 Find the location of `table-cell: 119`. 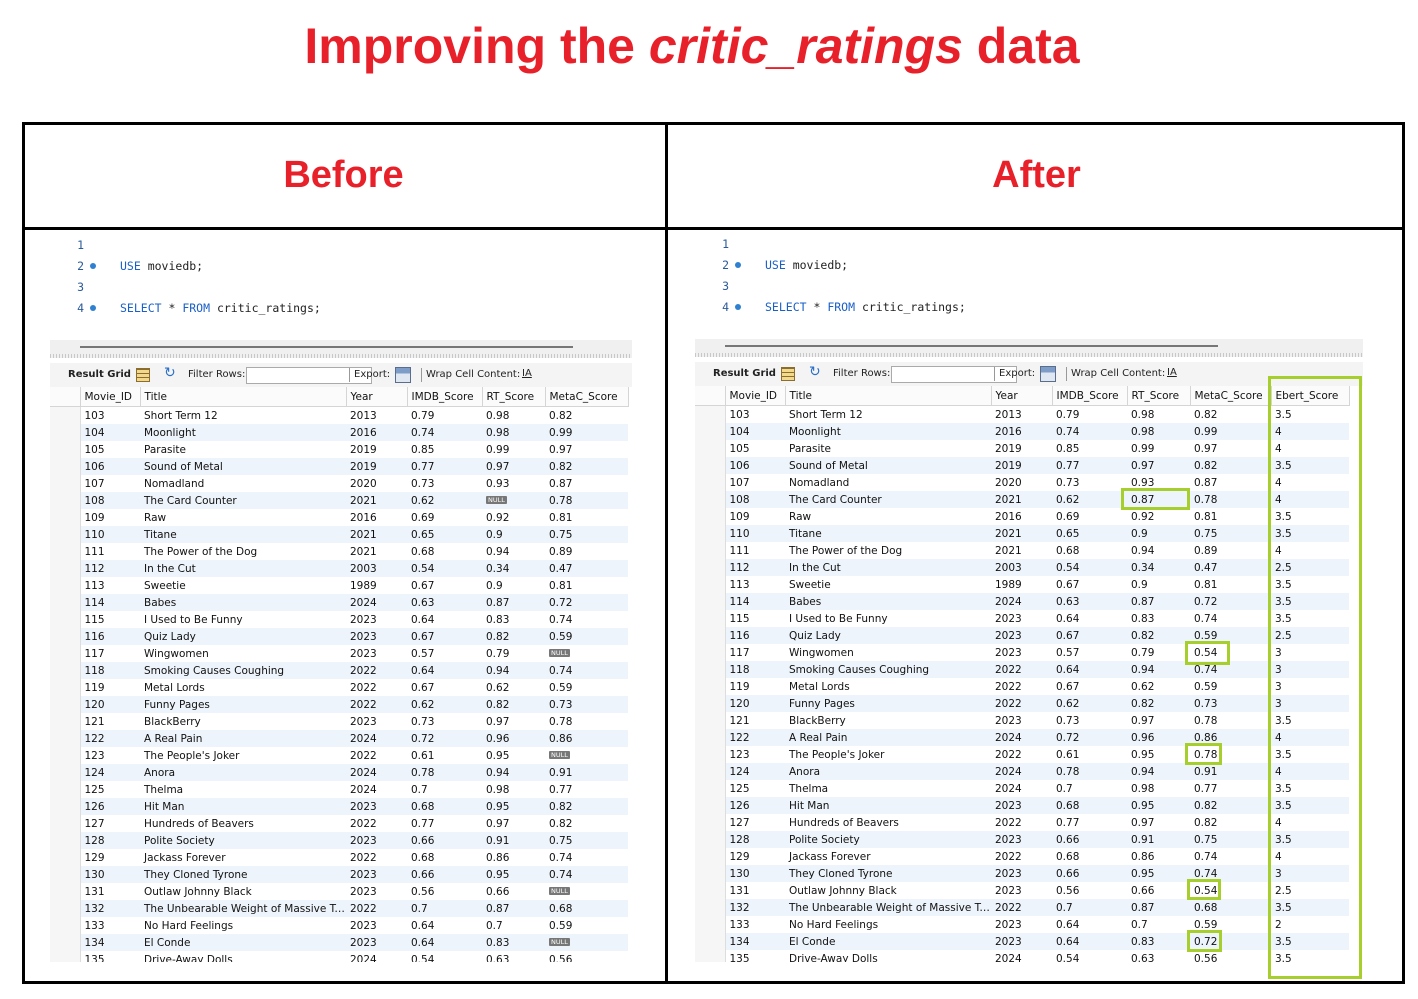

table-cell: 119 is located at coordinates (94, 687).